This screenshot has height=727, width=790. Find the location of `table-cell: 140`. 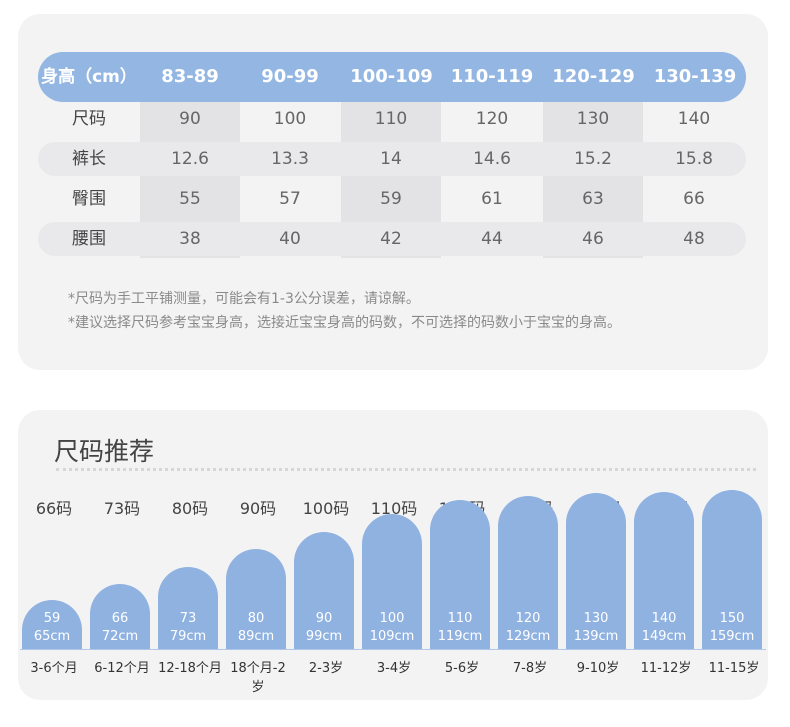

table-cell: 140 is located at coordinates (694, 119).